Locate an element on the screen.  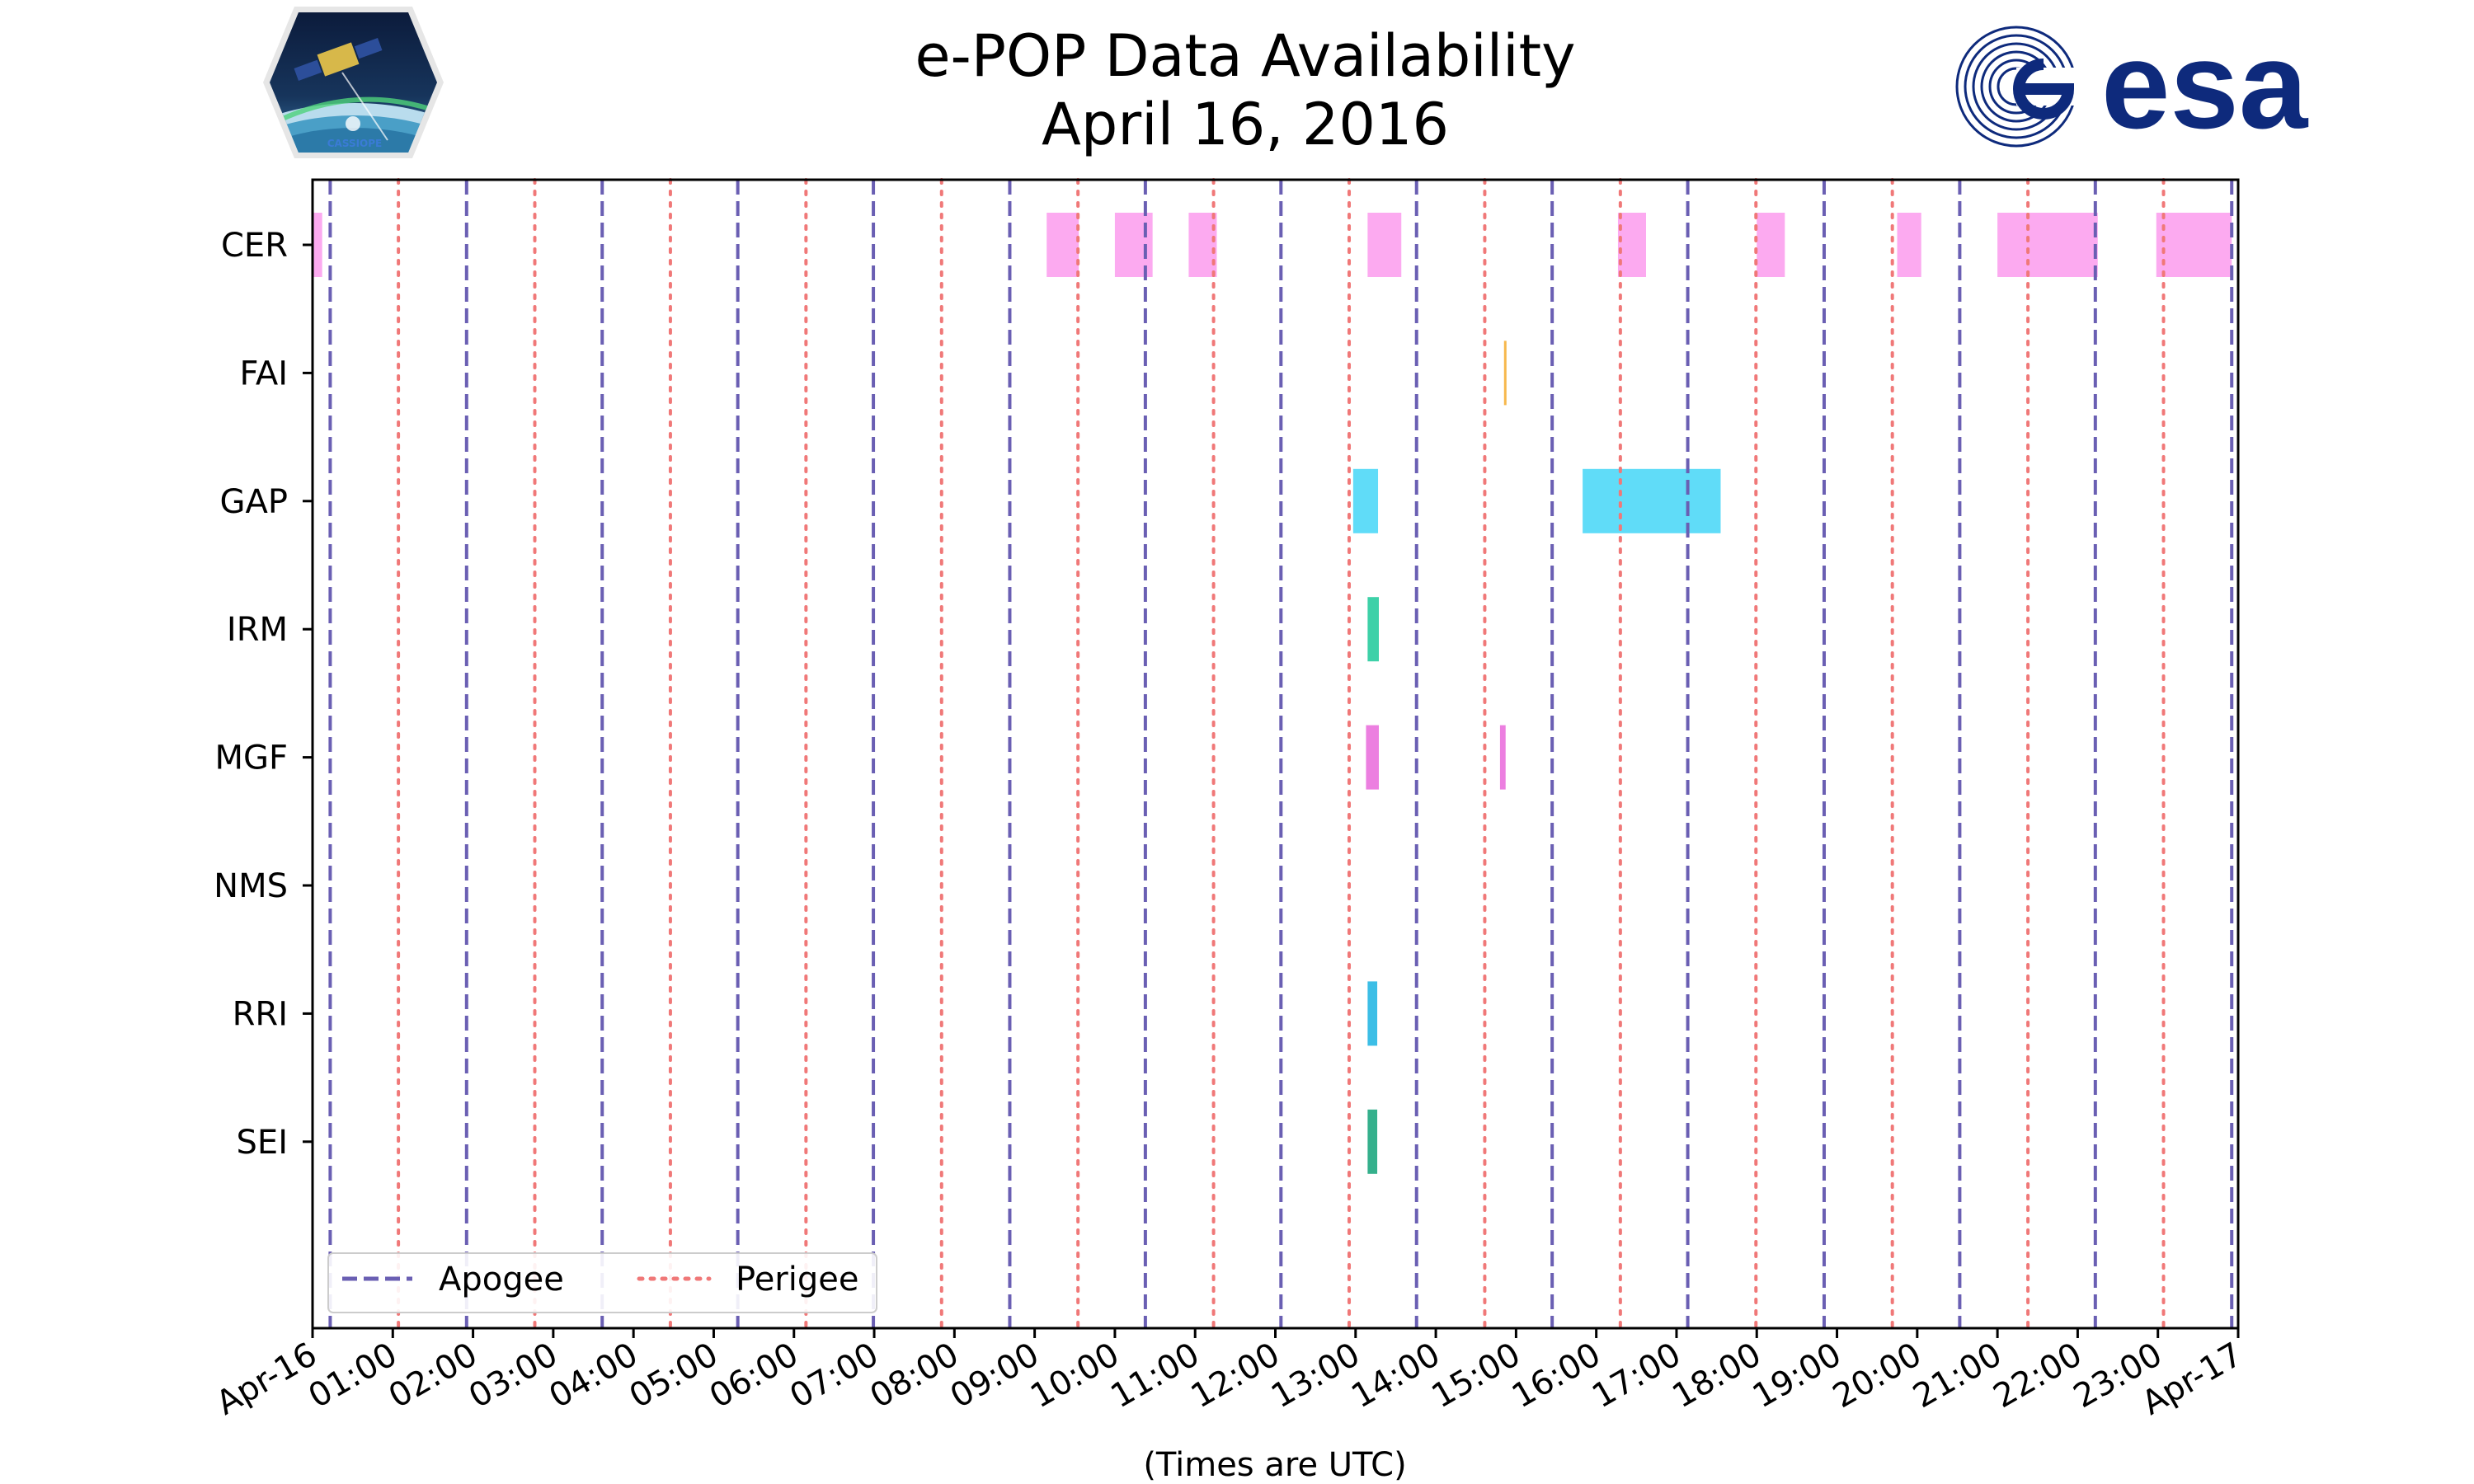
cassiope-caption: CASSIOPE is located at coordinates (355, 143).